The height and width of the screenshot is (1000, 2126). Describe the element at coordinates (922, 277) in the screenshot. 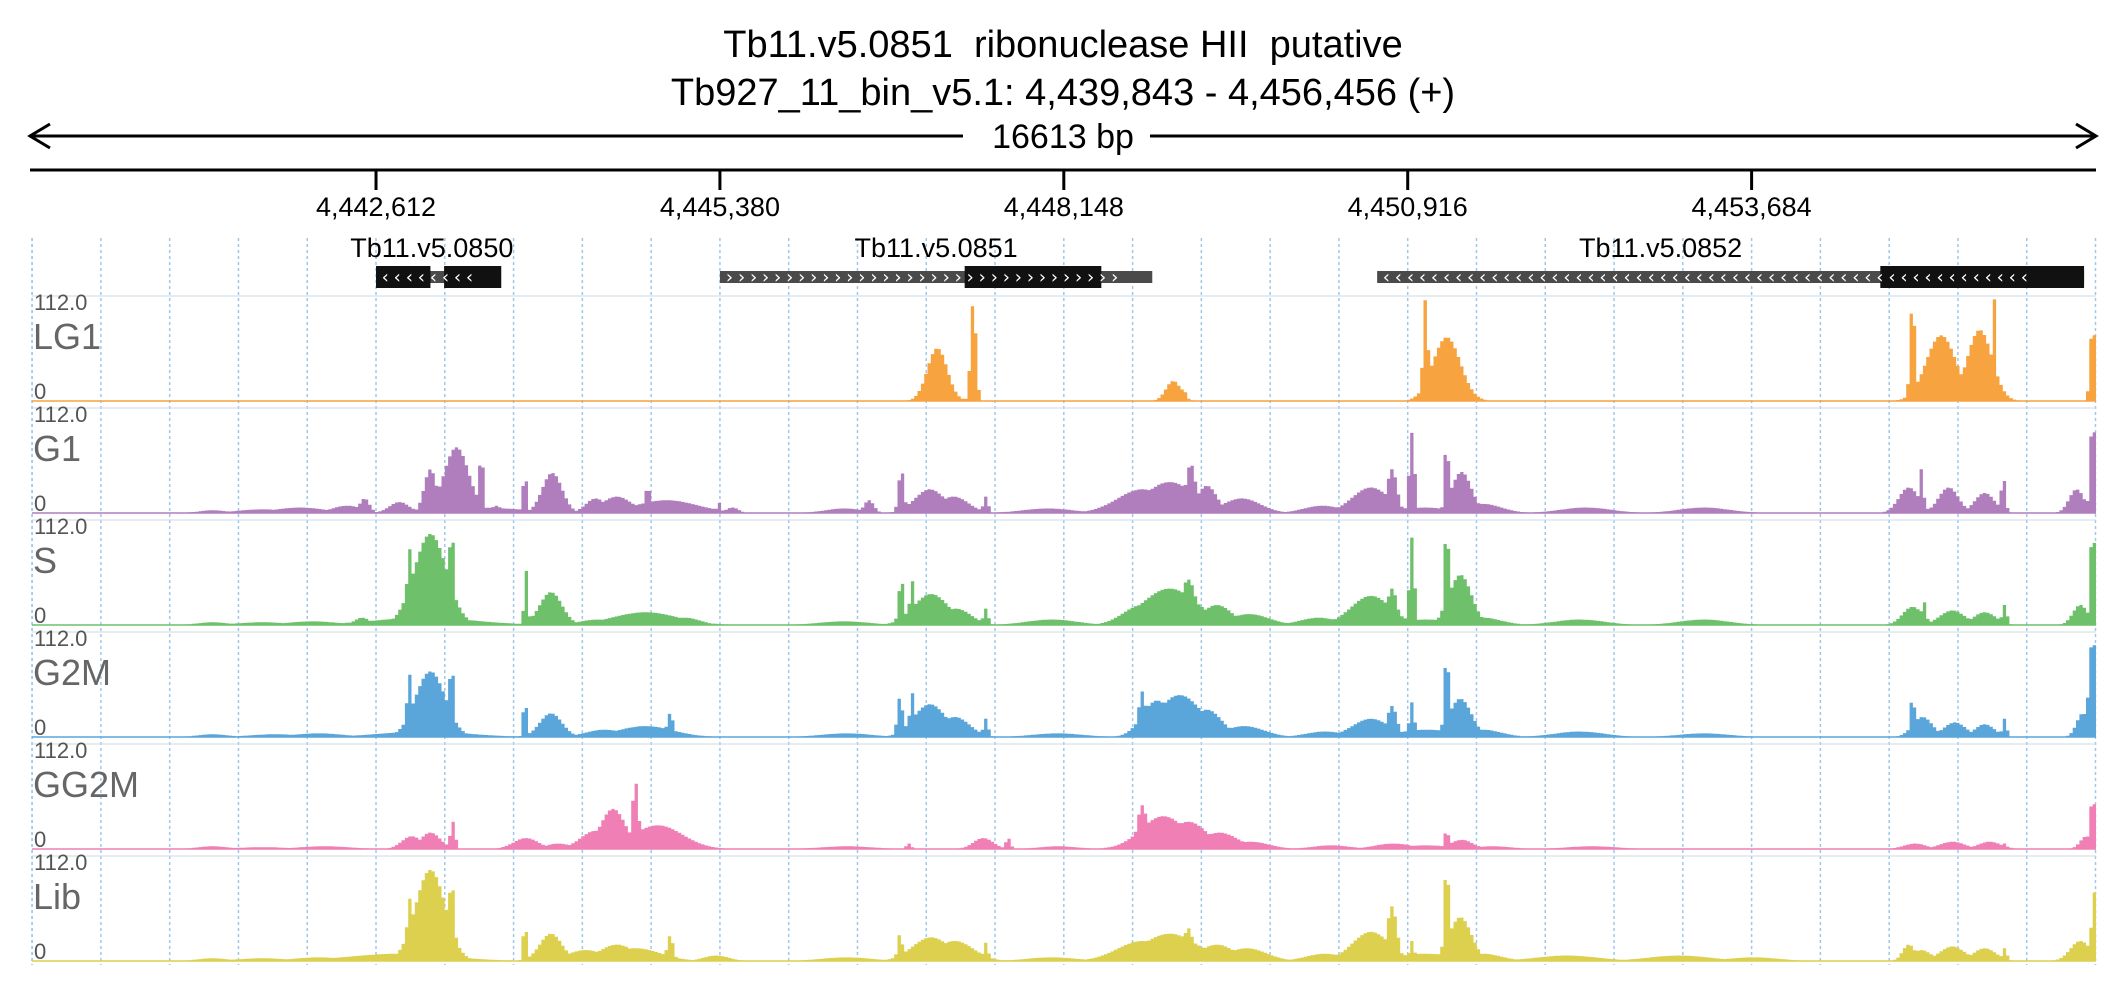

I see `strand-arrows: ›››››››››››››››››››››››››››››››››` at that location.